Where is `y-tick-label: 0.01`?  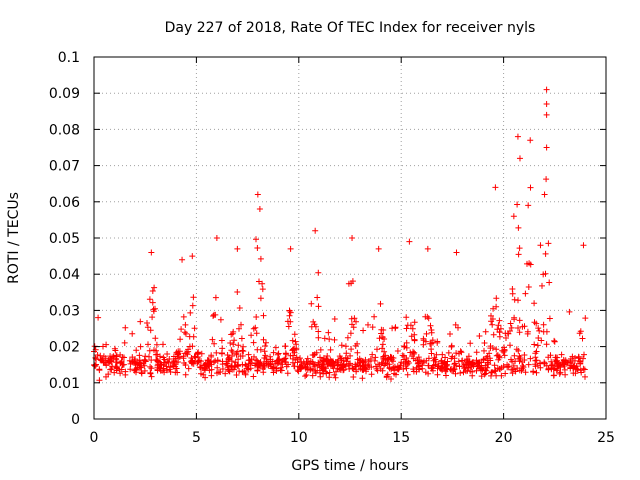 y-tick-label: 0.01 is located at coordinates (64, 384).